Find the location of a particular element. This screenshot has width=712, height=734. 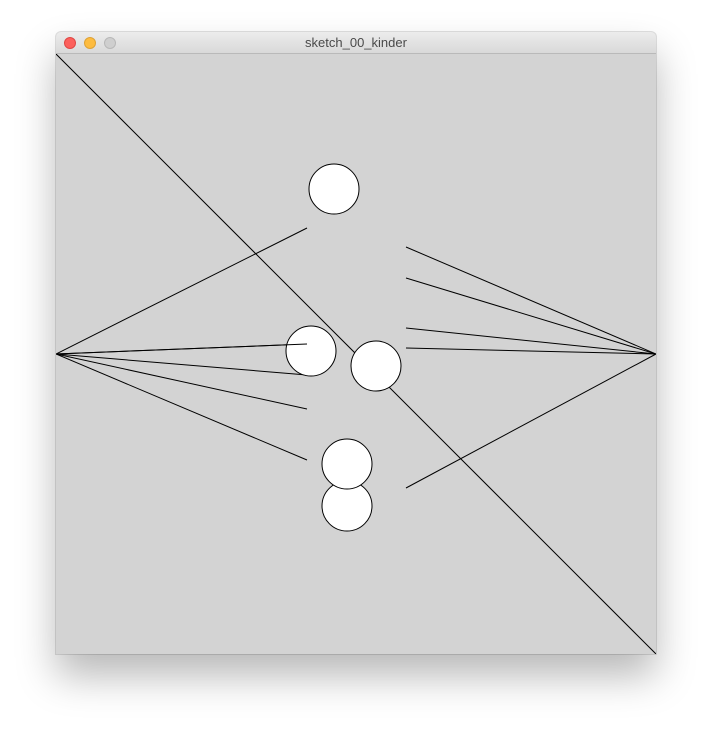

overlay-line is located at coordinates (182, 349).